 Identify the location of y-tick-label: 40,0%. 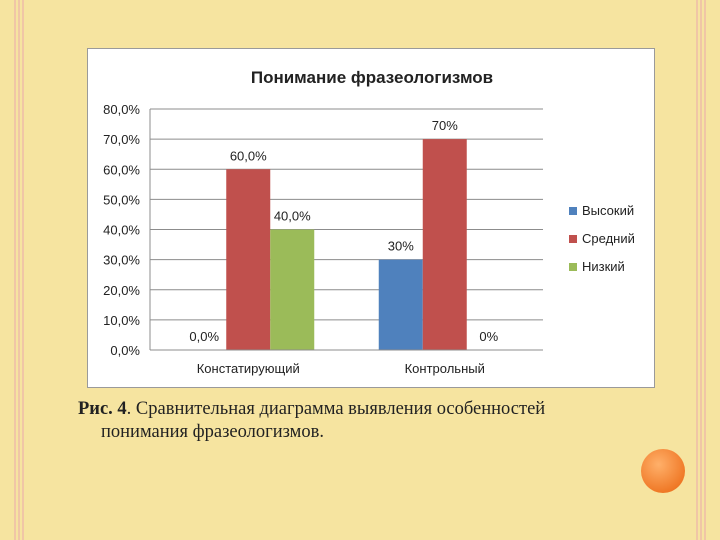
(121, 230).